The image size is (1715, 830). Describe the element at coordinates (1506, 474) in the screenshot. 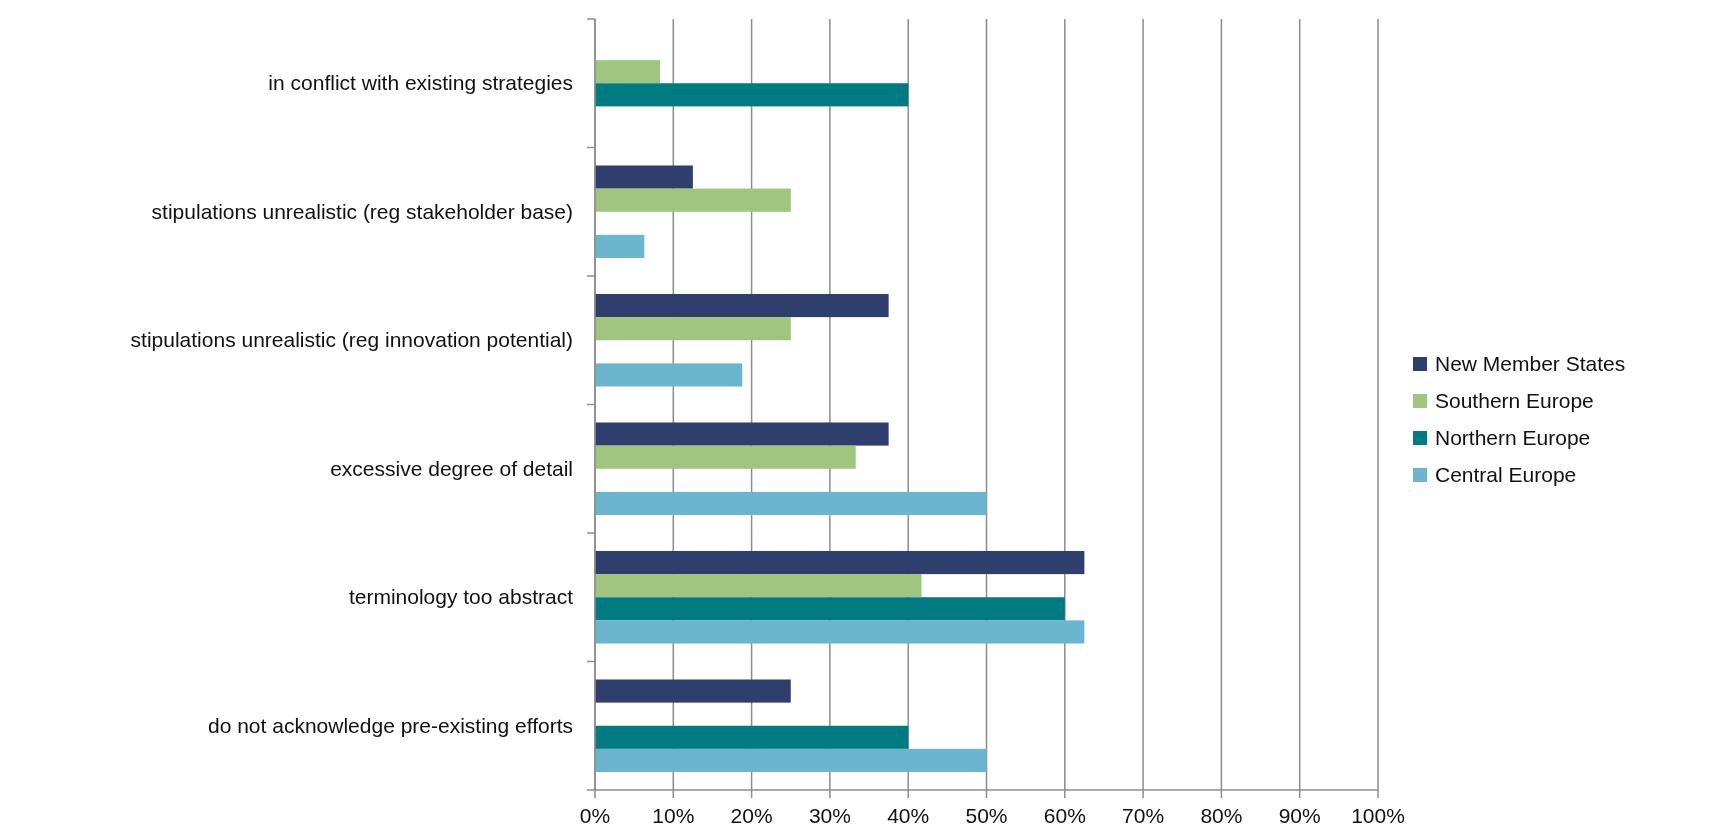

I see `legend-label: Central Europe` at that location.